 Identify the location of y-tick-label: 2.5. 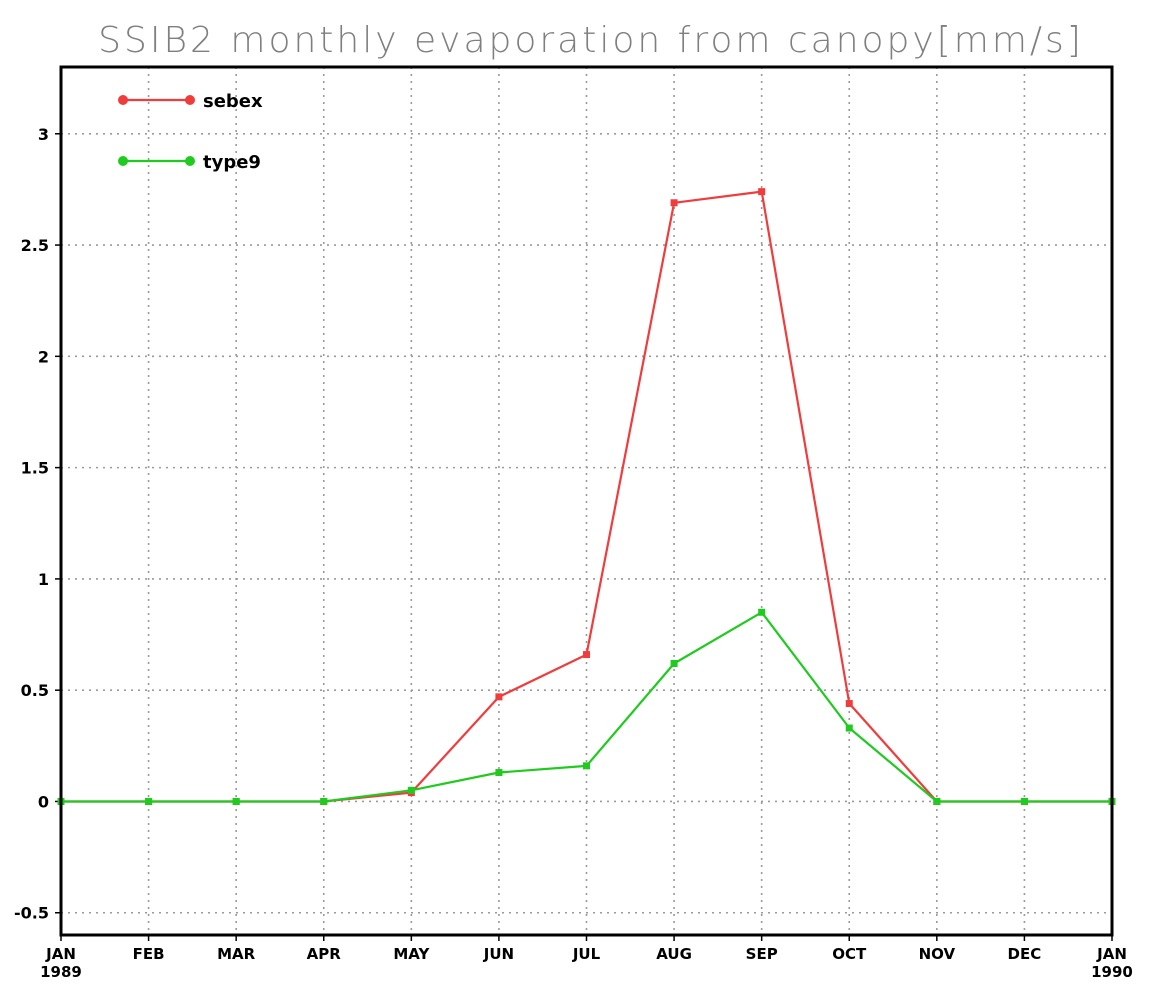
(35, 245).